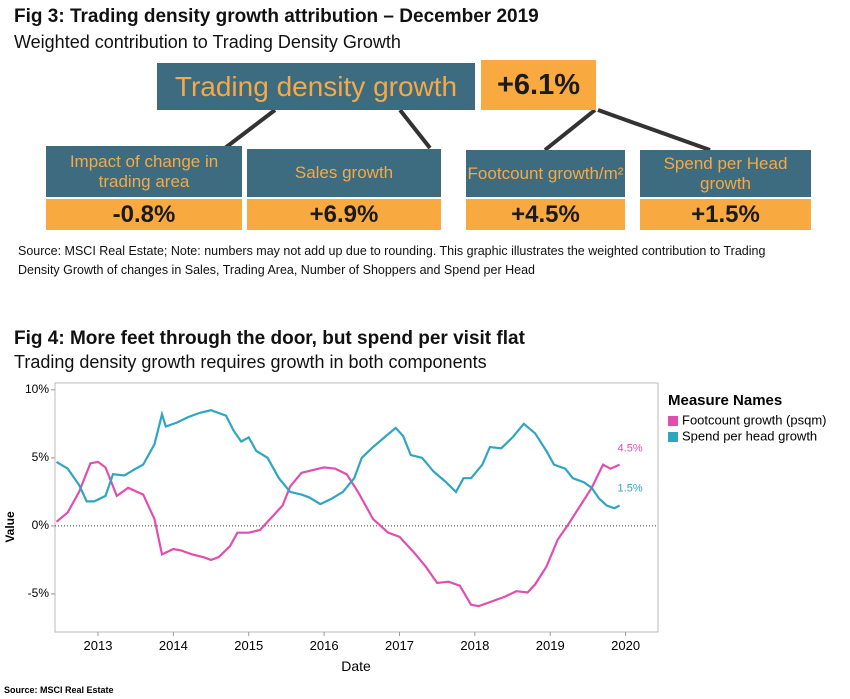 The width and height of the screenshot is (850, 699). I want to click on x-tick-label: 2017, so click(399, 645).